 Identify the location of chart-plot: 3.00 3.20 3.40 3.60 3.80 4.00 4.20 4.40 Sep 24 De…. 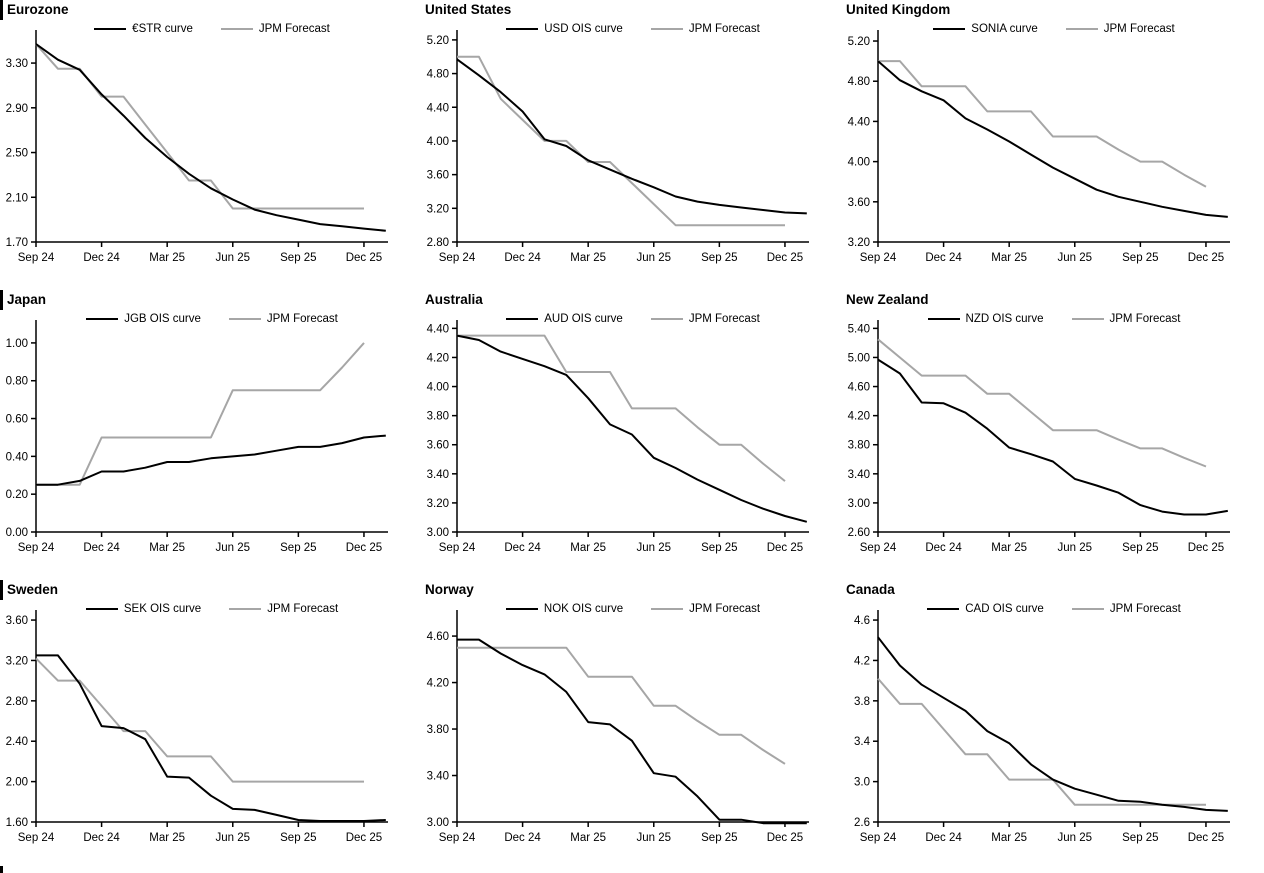
(618, 437).